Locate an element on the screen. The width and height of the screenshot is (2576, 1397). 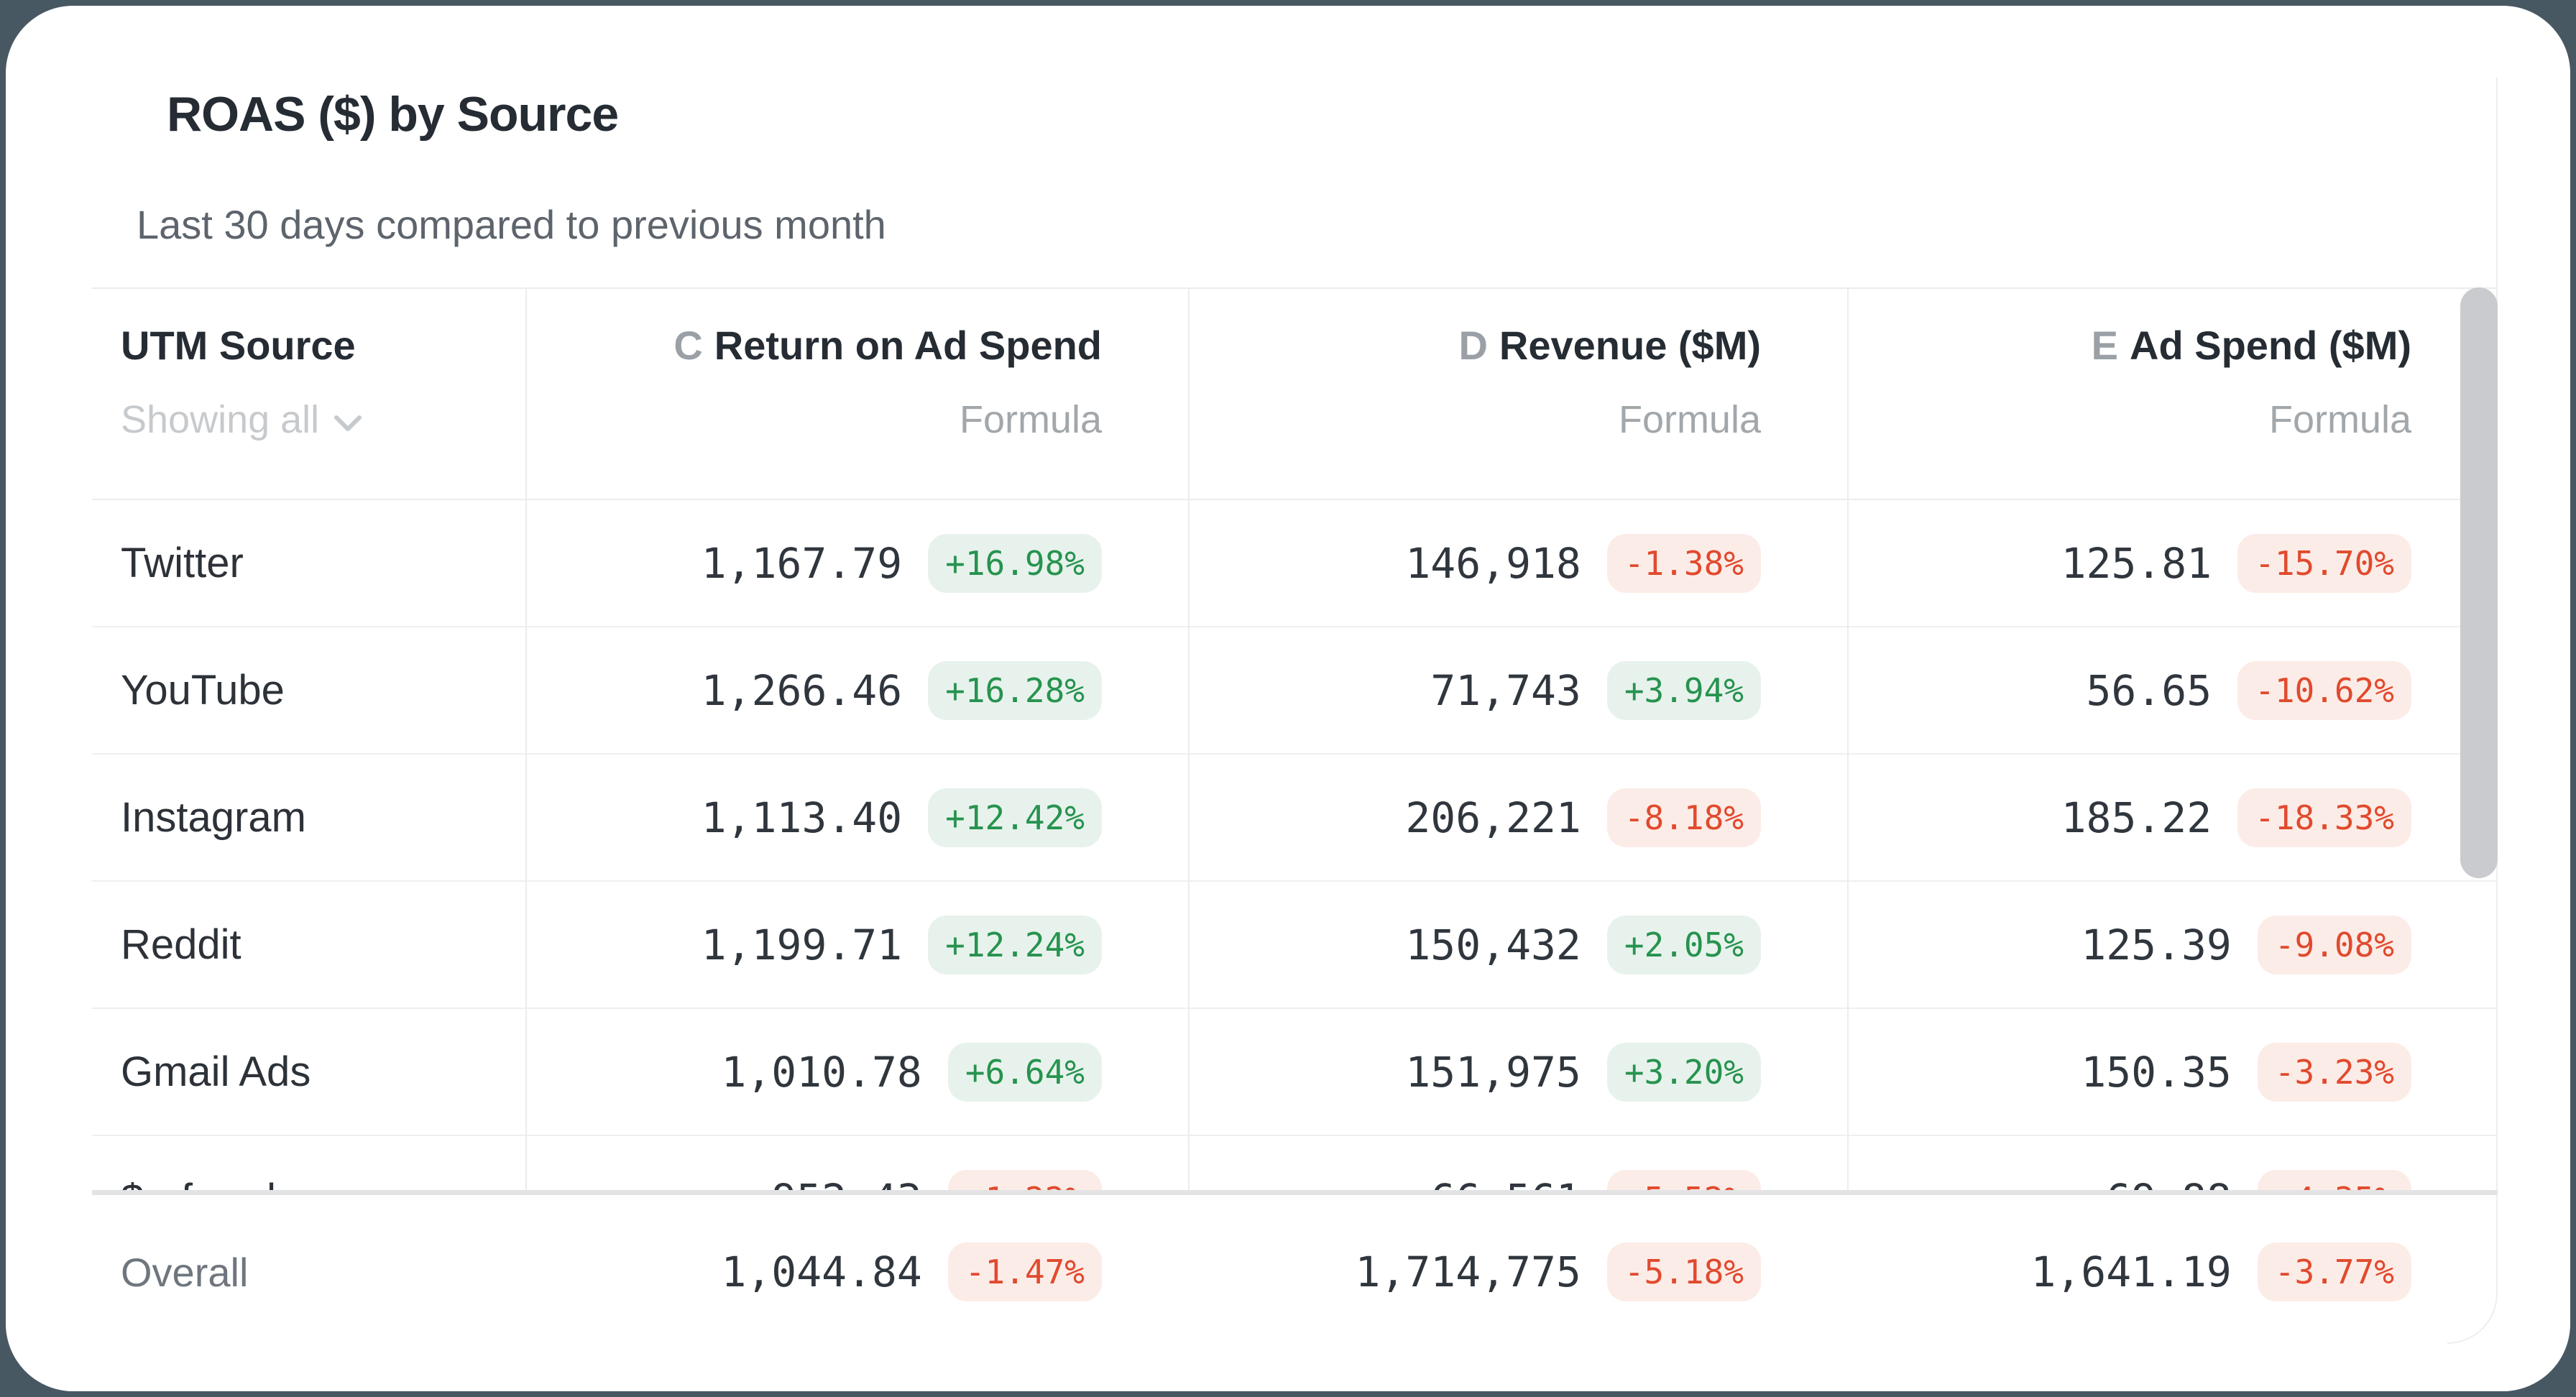
row-source-label: Gmail Ads is located at coordinates (216, 1071).